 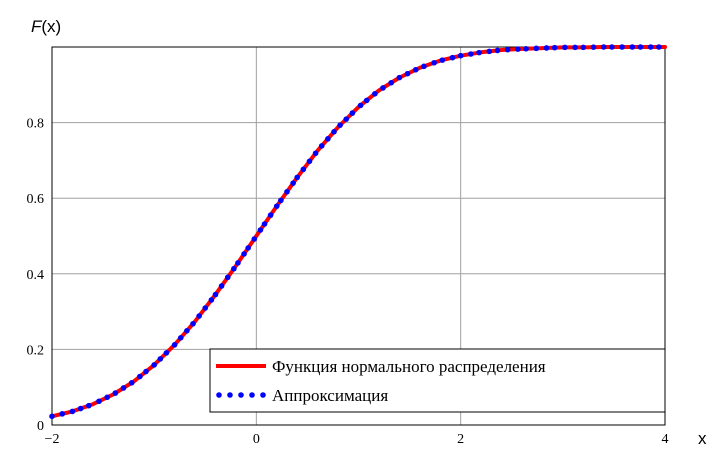 I want to click on y-tick-label: 0.4, so click(x=36, y=275).